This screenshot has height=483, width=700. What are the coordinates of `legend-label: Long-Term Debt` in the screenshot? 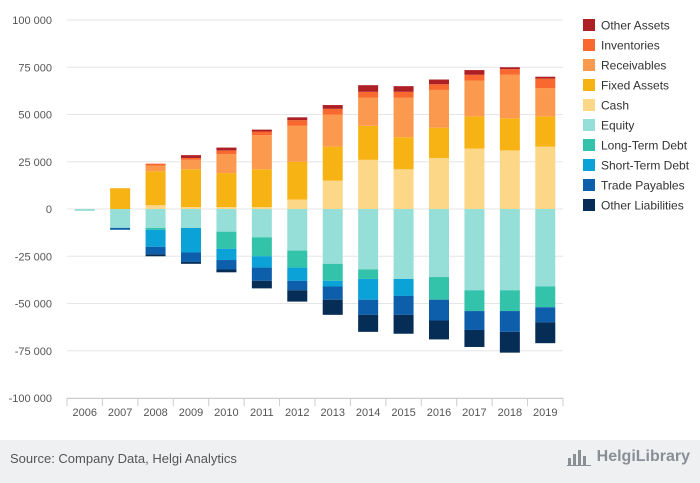 It's located at (644, 146).